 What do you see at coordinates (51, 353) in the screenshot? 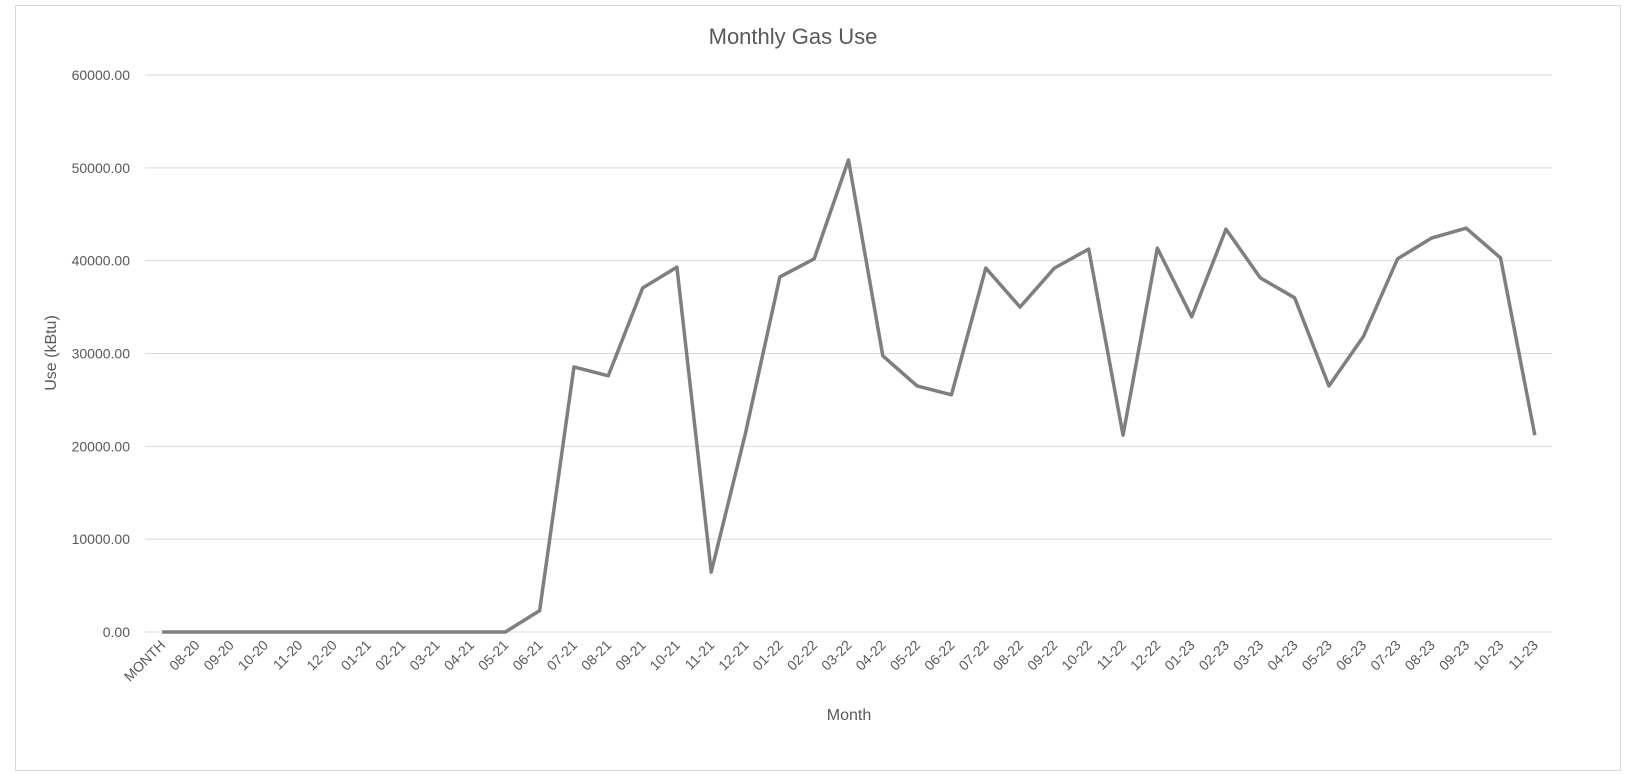
I see `y-axis-title: Use (kBtu)` at bounding box center [51, 353].